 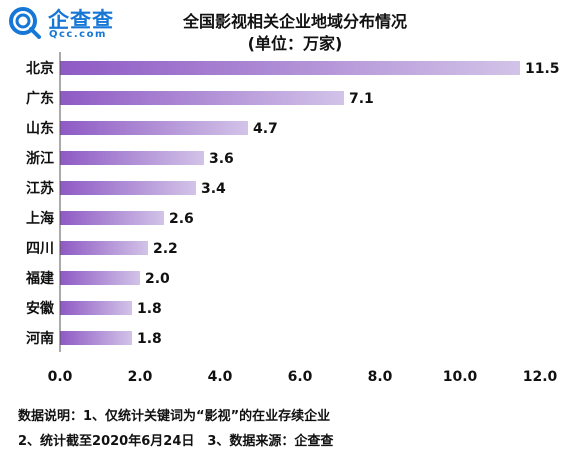 What do you see at coordinates (81, 20) in the screenshot?
I see `logo-name: 企查查` at bounding box center [81, 20].